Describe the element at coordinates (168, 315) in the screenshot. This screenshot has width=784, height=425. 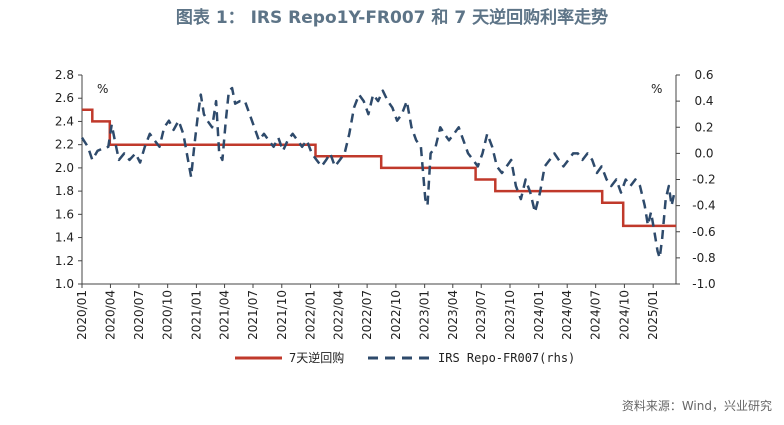
I see `x-tick-label: 2020/10` at that location.